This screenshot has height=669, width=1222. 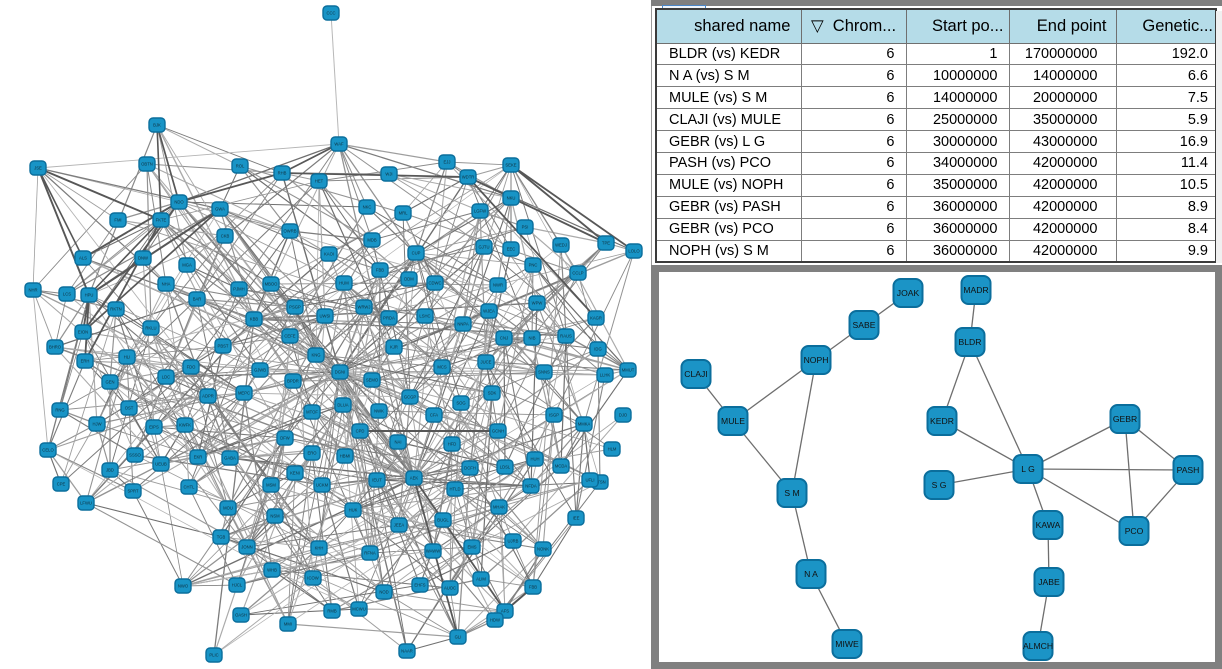 What do you see at coordinates (319, 181) in the screenshot?
I see `svg-text: HET` at bounding box center [319, 181].